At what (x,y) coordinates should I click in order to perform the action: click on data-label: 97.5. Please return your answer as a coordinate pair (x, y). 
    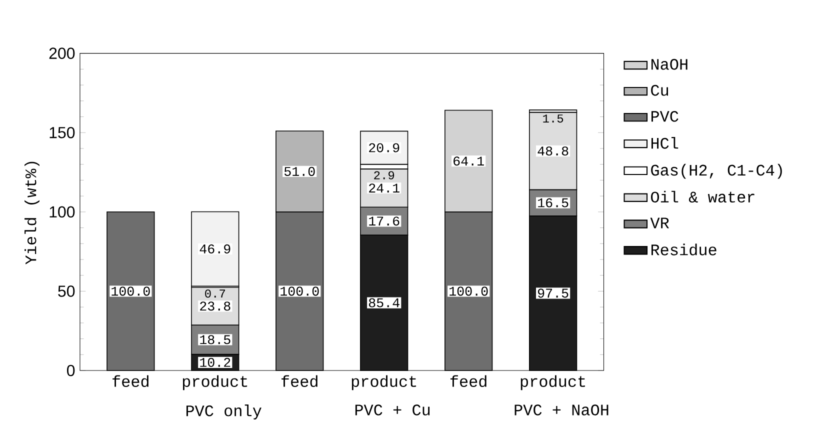
    Looking at the image, I should click on (553, 293).